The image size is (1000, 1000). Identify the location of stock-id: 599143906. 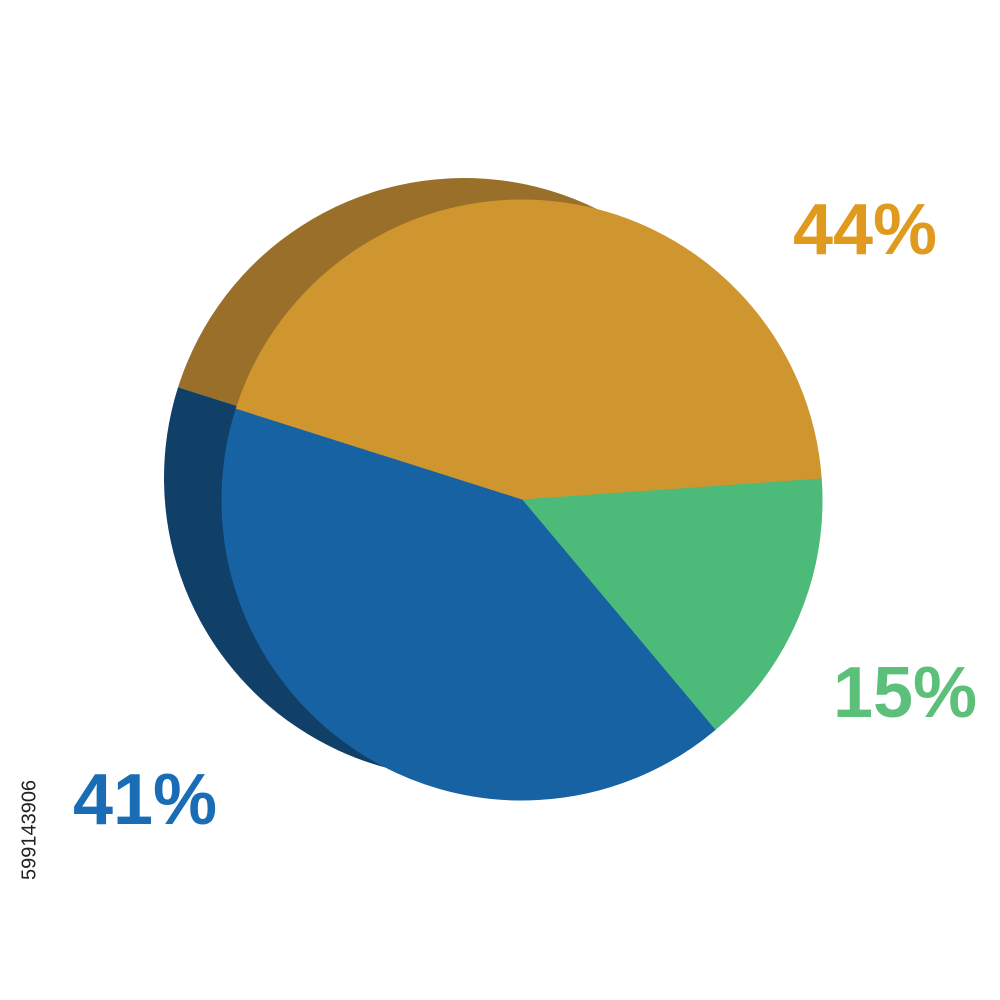
(29, 830).